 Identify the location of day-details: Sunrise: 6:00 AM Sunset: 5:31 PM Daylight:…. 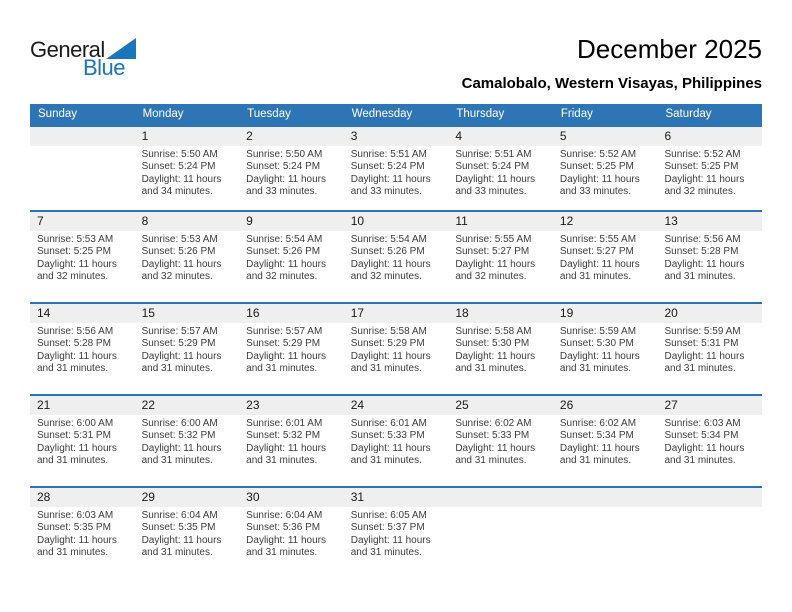
(82, 441).